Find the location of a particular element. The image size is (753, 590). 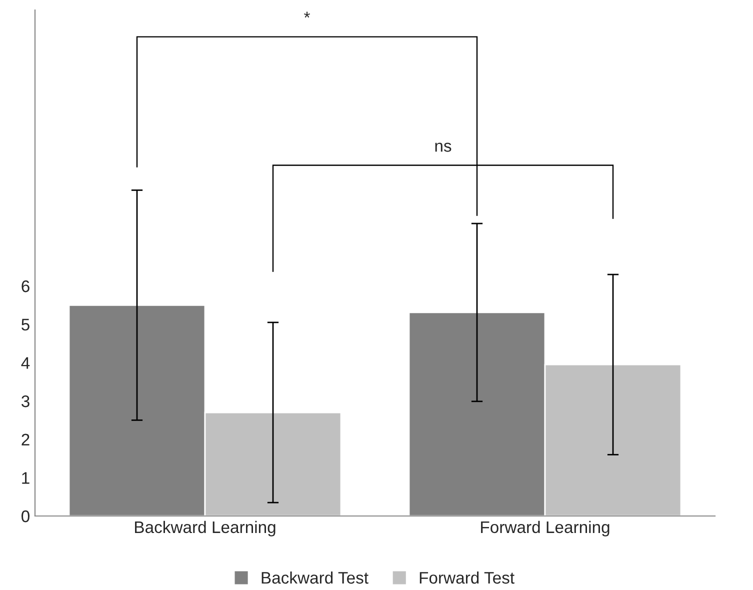

x-tick-label: Backward Learning is located at coordinates (205, 528).